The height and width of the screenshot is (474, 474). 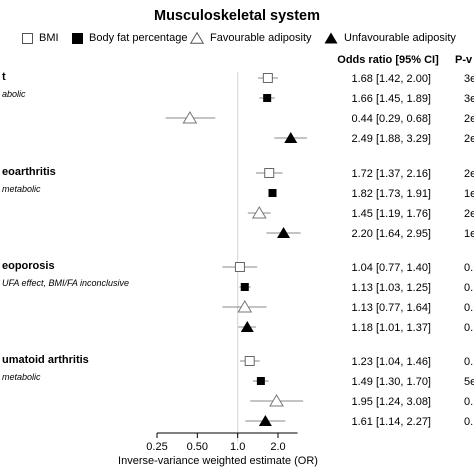 I want to click on x-tick-label: 0.50, so click(x=197, y=447).